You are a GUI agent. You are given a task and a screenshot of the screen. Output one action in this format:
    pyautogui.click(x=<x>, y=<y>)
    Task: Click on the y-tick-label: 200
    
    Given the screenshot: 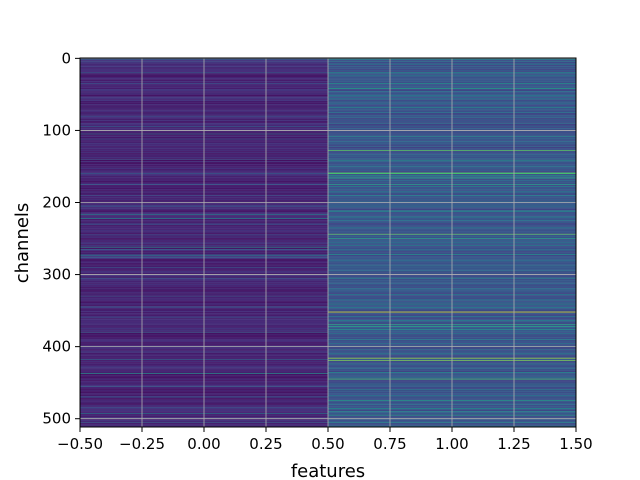 What is the action you would take?
    pyautogui.click(x=56, y=203)
    